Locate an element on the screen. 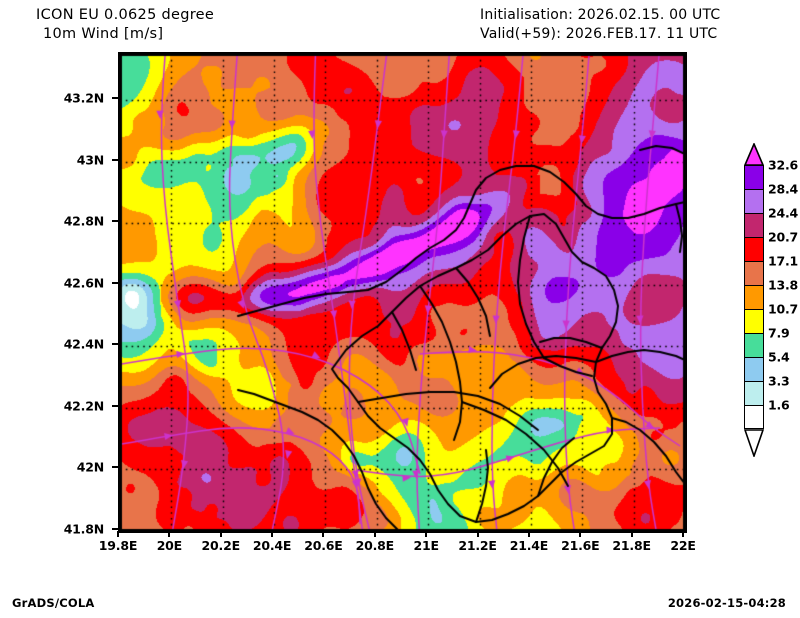 This screenshot has height=618, width=800. longitude-tick-label: 22E is located at coordinates (683, 545).